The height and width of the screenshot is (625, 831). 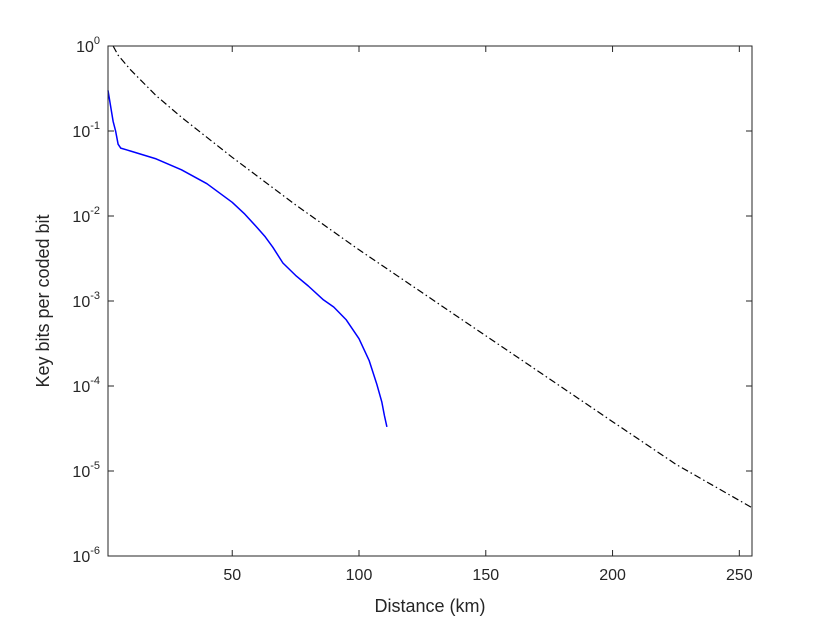 What do you see at coordinates (232, 575) in the screenshot?
I see `x-tick-label: 50` at bounding box center [232, 575].